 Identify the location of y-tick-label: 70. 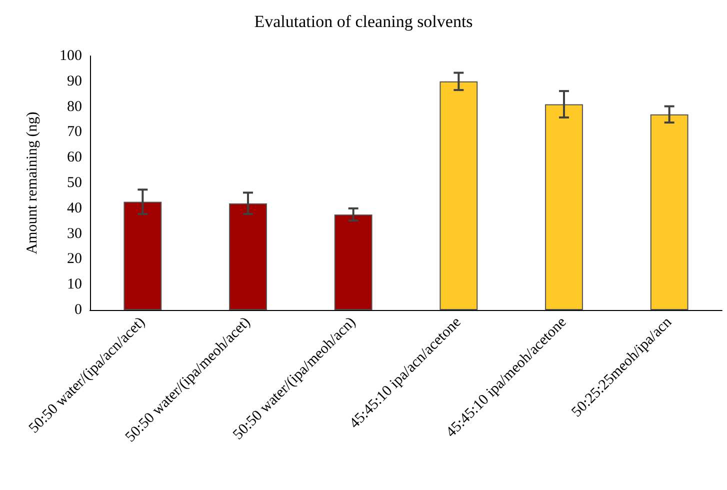
(74, 132).